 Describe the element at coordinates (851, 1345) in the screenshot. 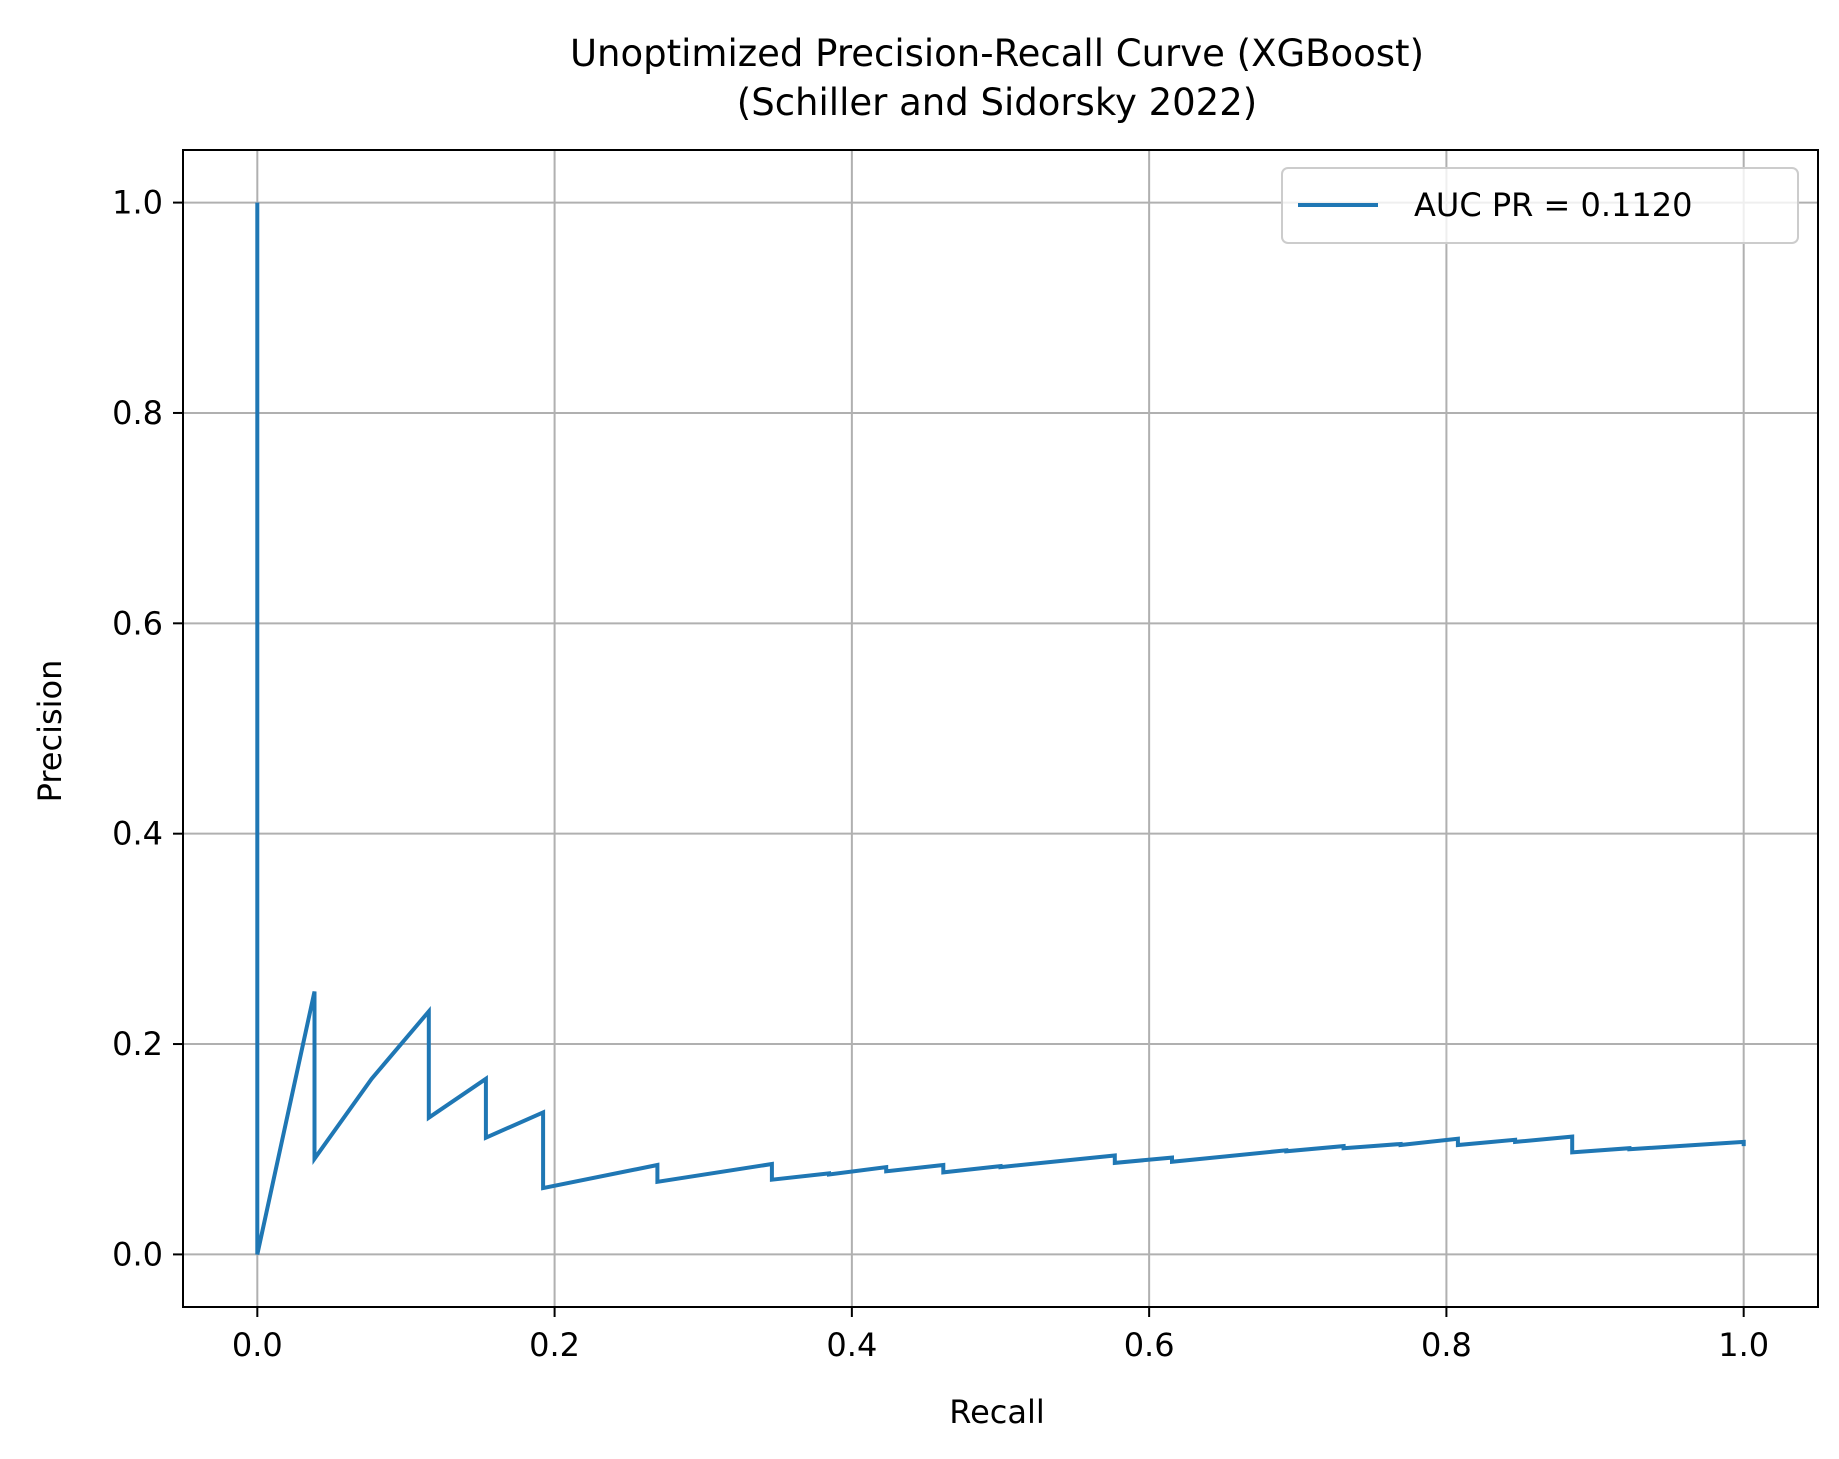

I see `x-tick-label: 0.4` at that location.